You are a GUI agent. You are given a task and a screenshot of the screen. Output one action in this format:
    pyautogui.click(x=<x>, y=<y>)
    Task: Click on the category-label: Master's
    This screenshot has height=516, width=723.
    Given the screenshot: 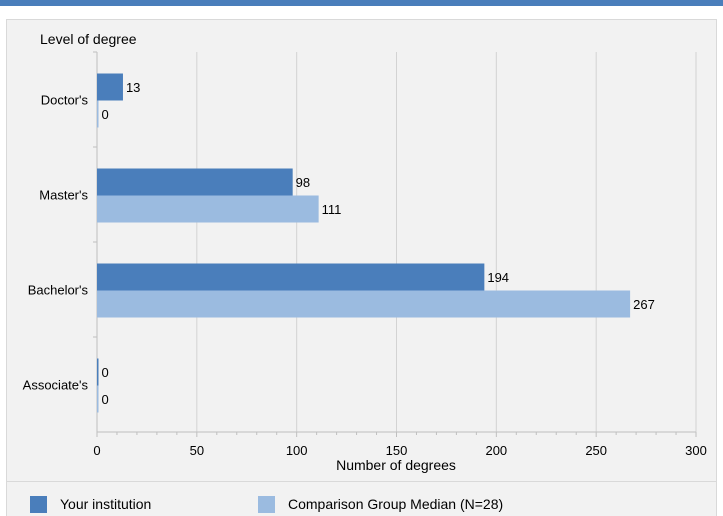 What is the action you would take?
    pyautogui.click(x=63, y=195)
    